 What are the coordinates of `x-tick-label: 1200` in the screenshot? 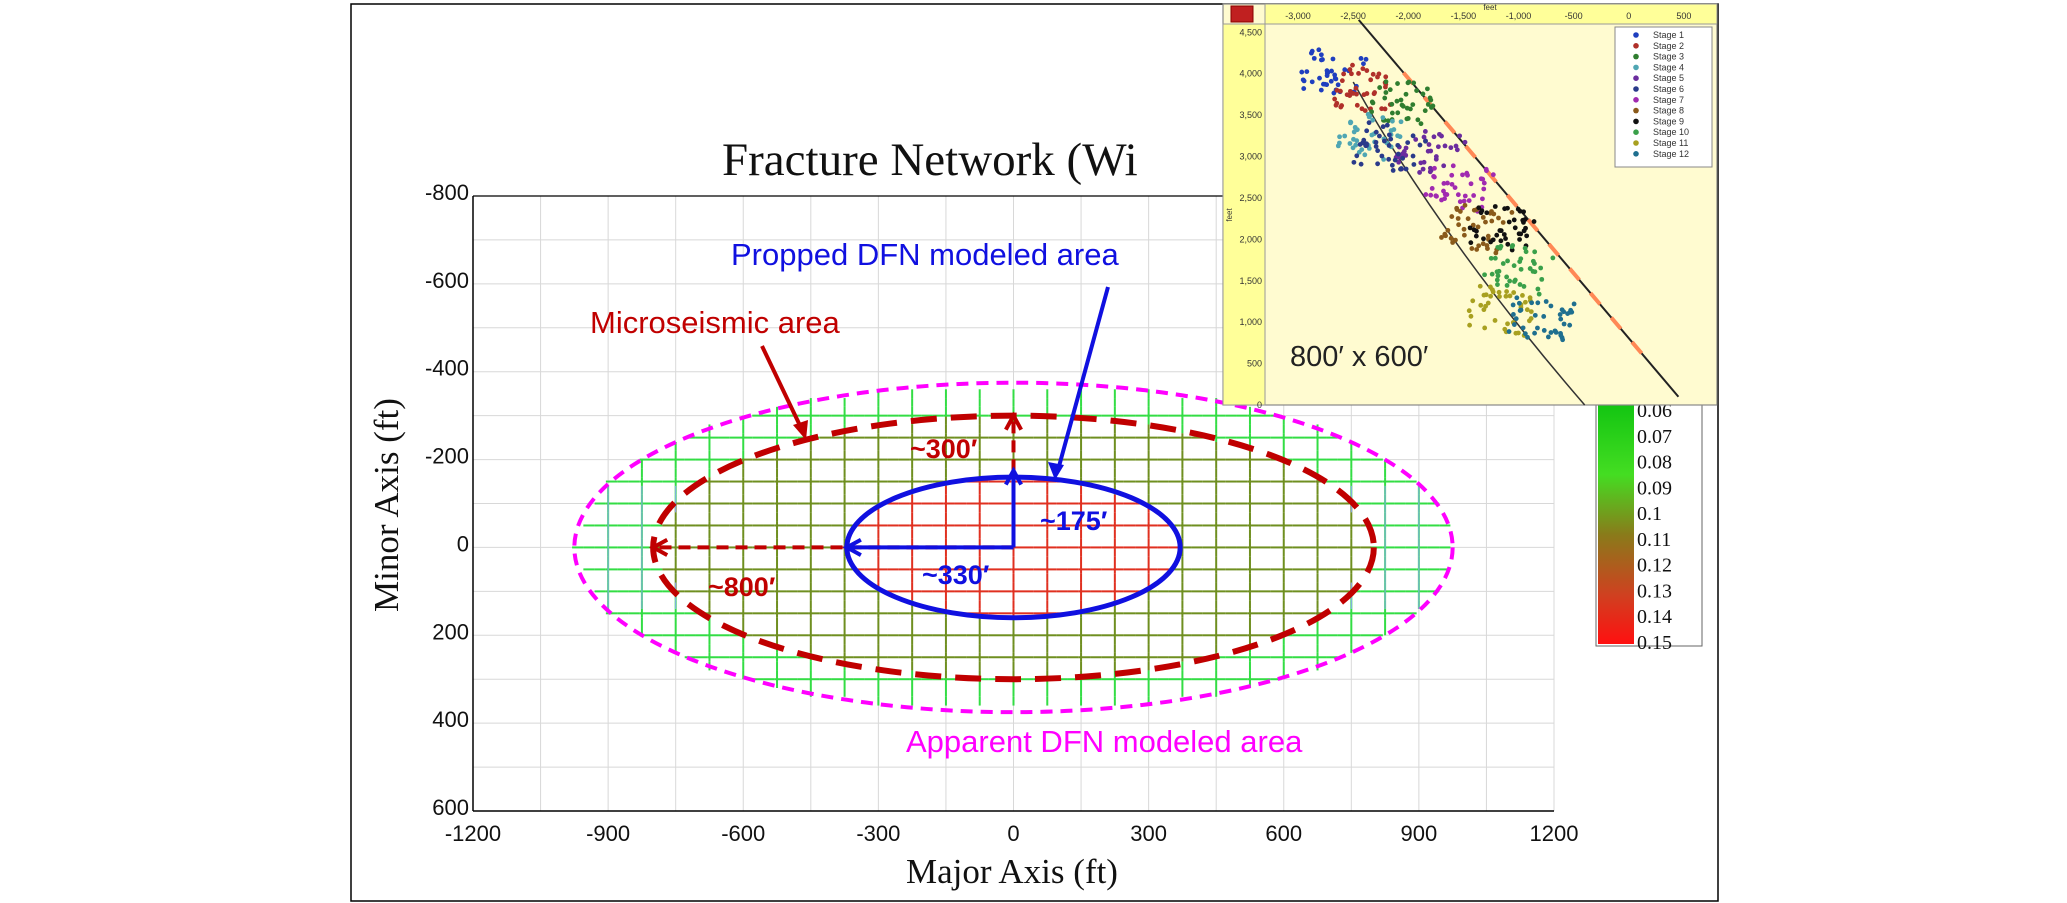 It's located at (1554, 833).